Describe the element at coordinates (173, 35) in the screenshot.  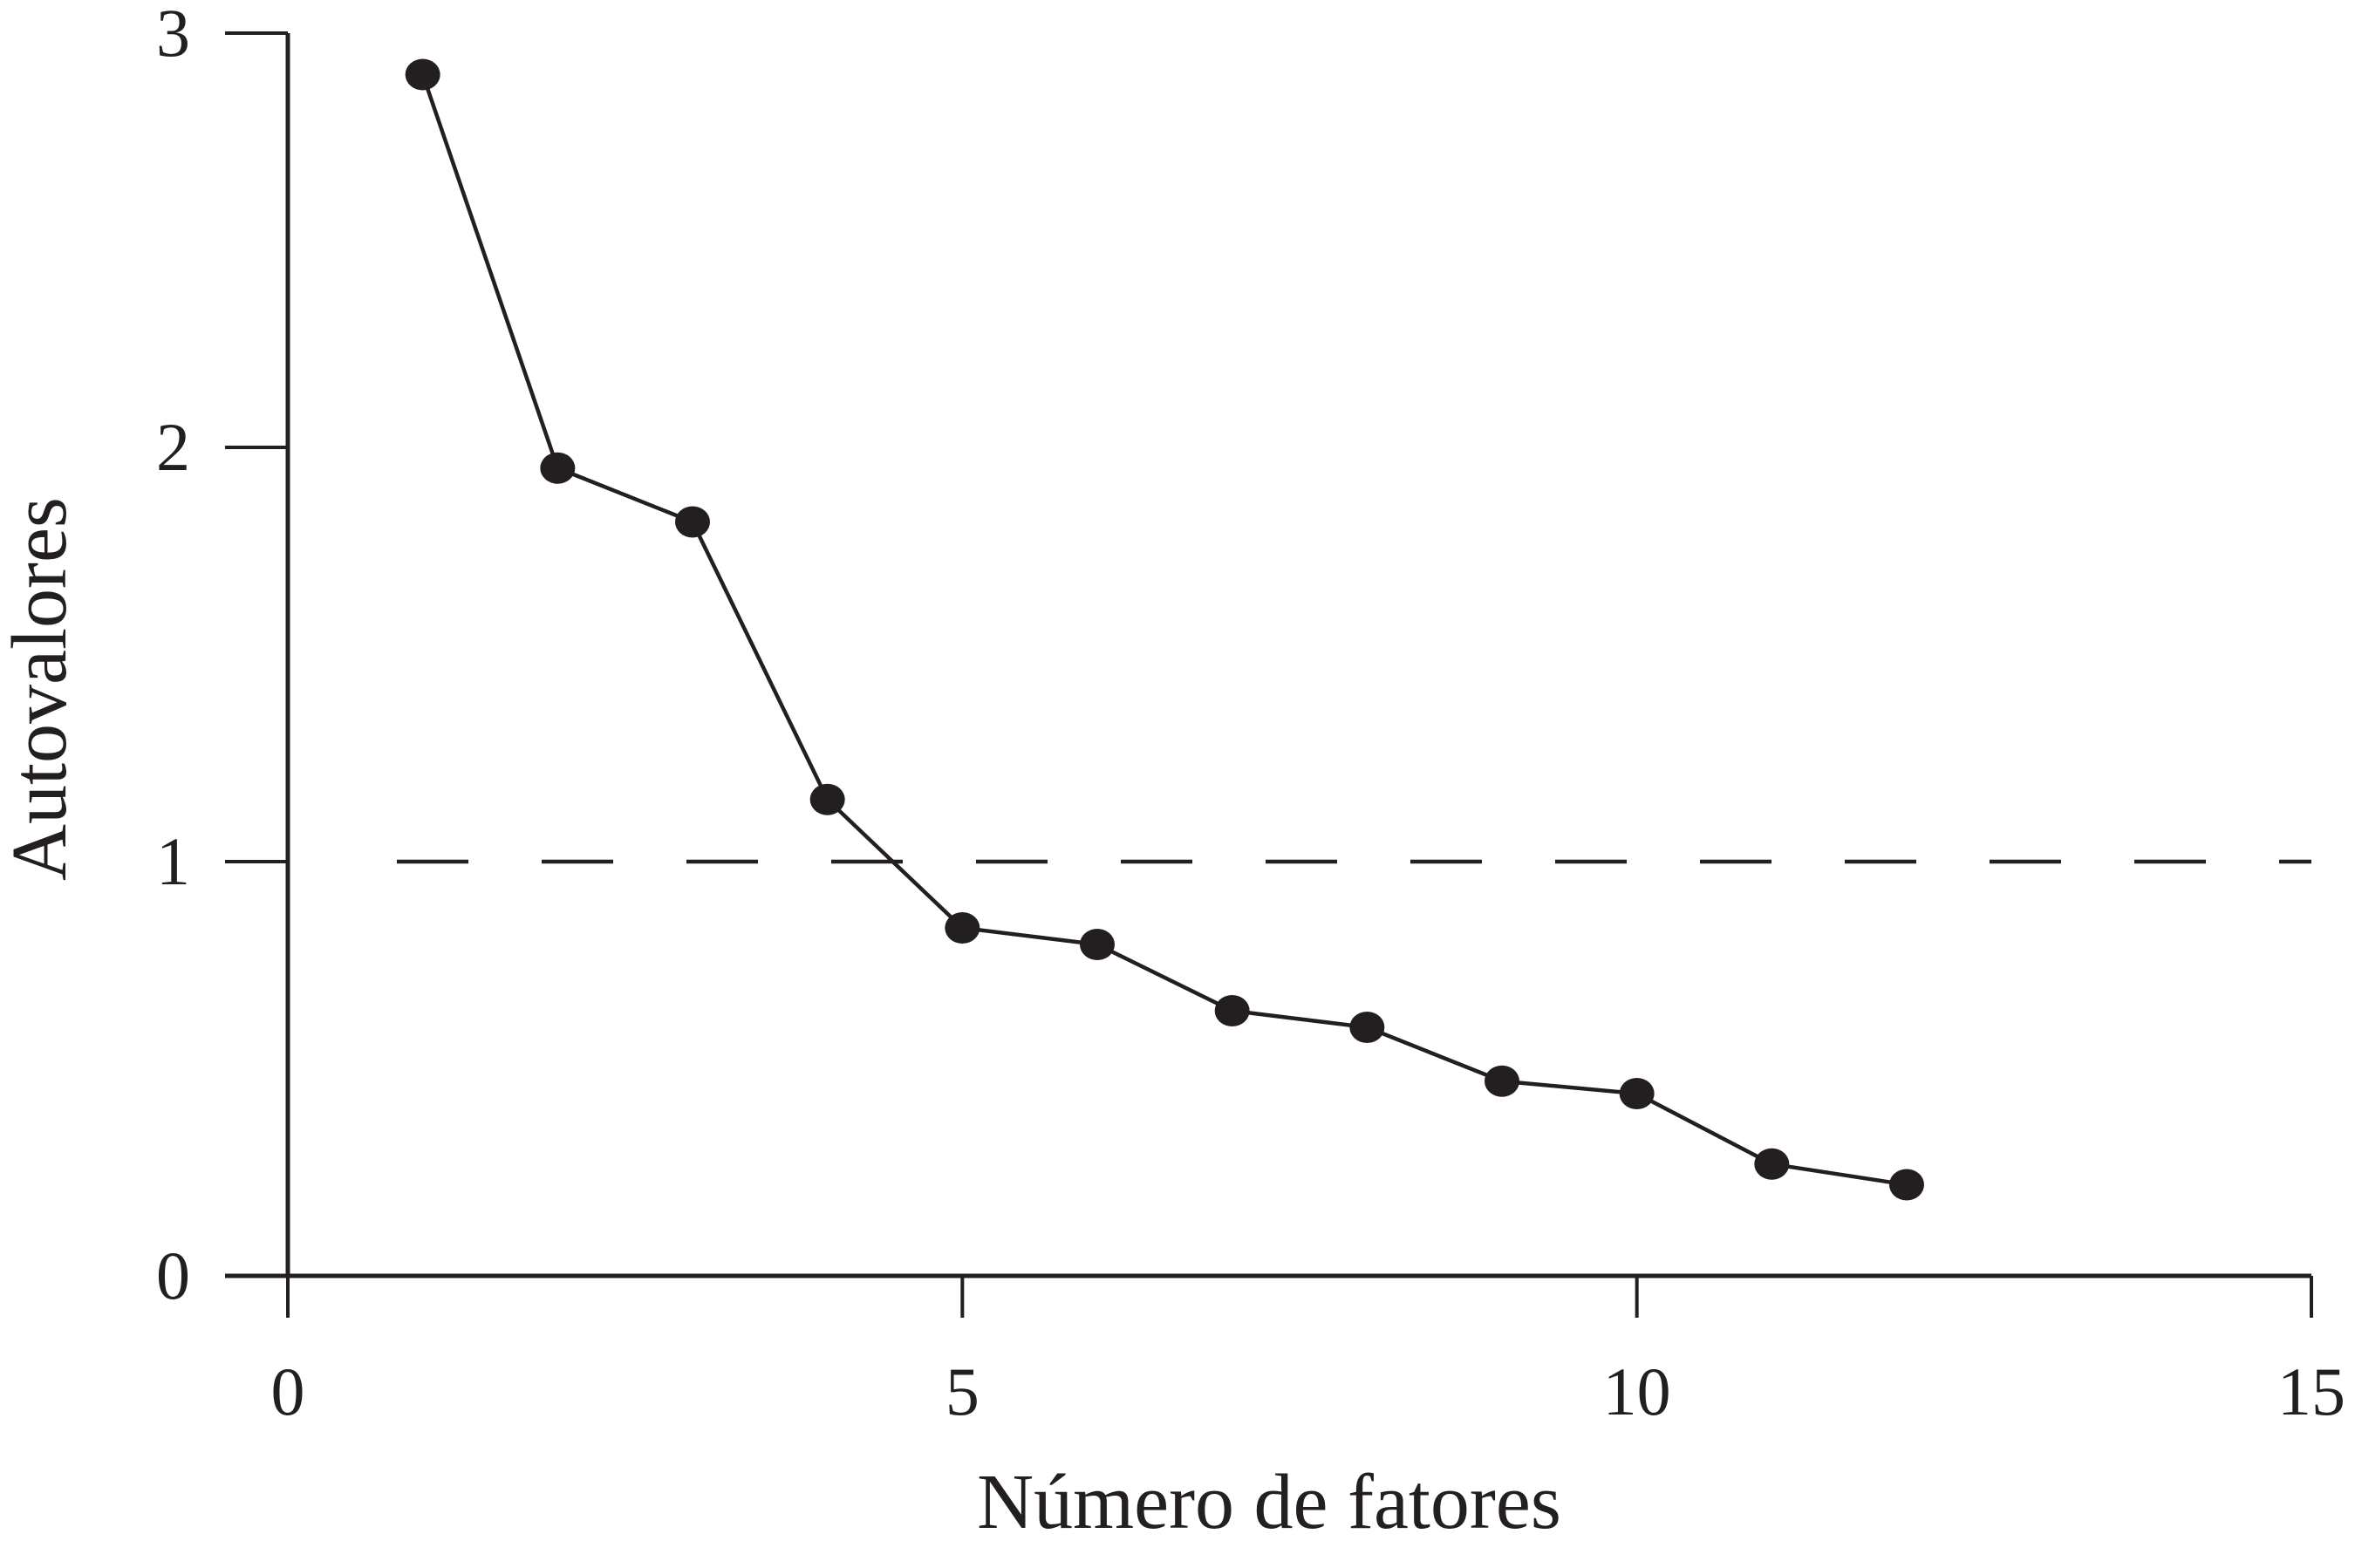
I see `y-tick-label: 3` at that location.